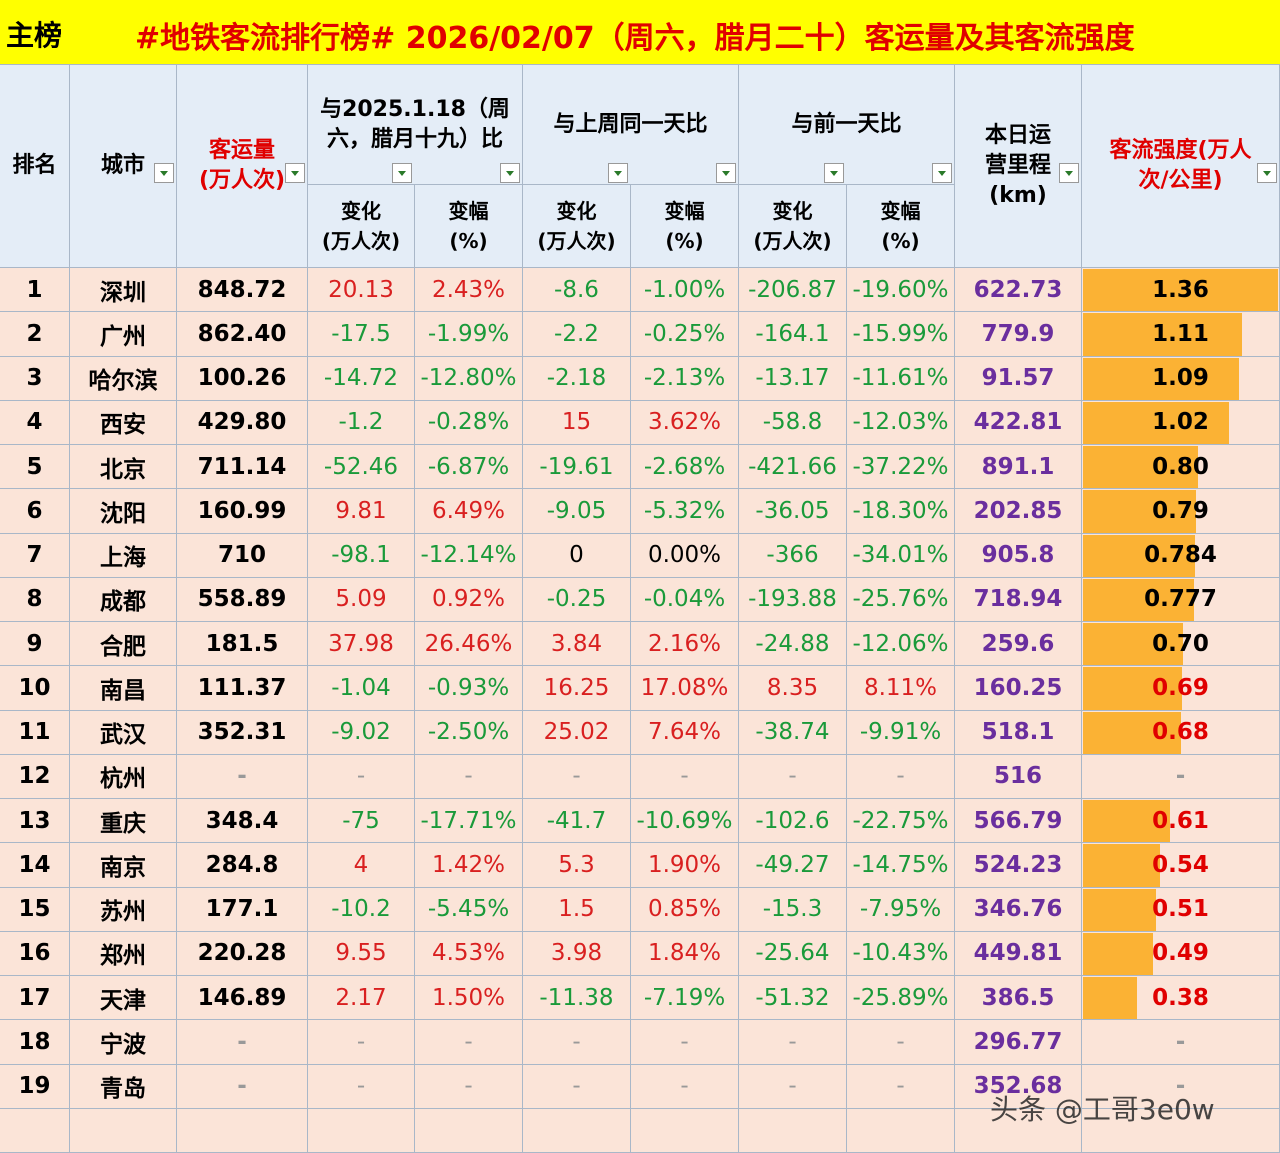 The image size is (1280, 1153). What do you see at coordinates (469, 555) in the screenshot?
I see `change-cell: -12.14%` at bounding box center [469, 555].